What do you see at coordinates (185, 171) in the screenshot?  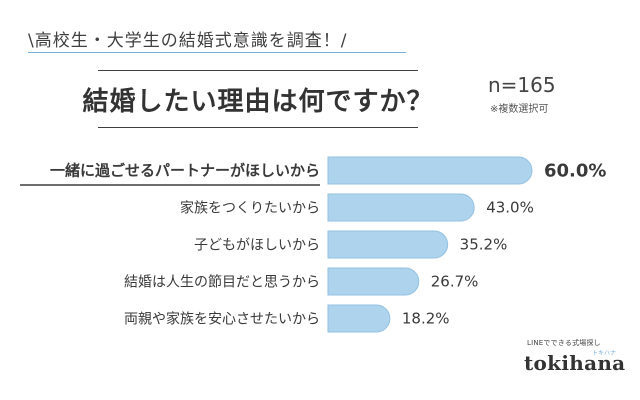 I see `category-label-0: 一緒に過ごせるパートナーがほしいから` at bounding box center [185, 171].